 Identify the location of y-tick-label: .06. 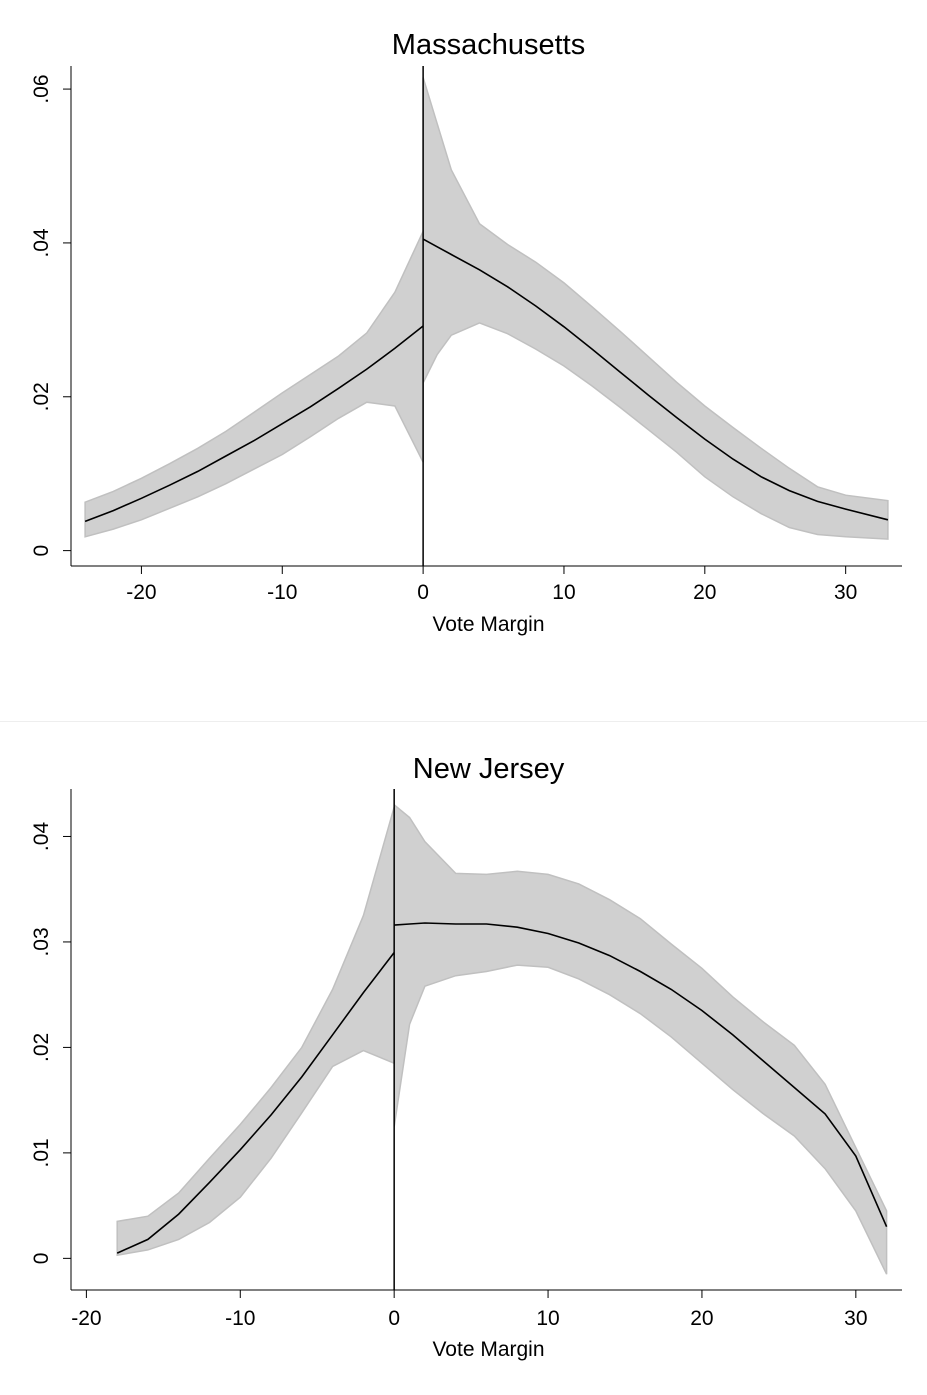
(41, 88).